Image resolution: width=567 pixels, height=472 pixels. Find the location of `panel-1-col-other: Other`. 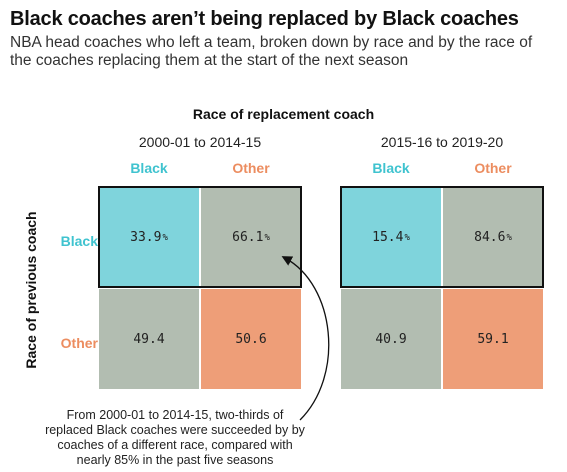

panel-1-col-other: Other is located at coordinates (251, 168).